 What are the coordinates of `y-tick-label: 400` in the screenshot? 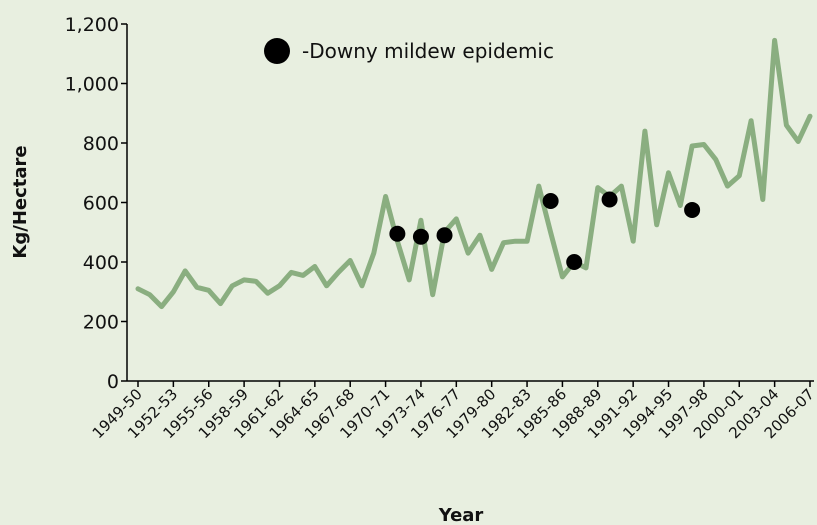 It's located at (101, 263).